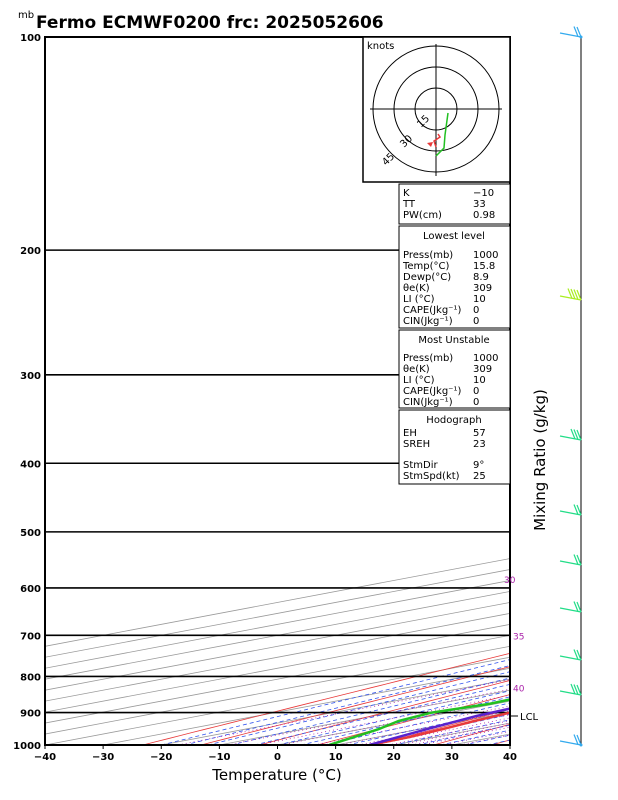 The height and width of the screenshot is (800, 618). What do you see at coordinates (510, 581) in the screenshot?
I see `theta-e-label: 30` at bounding box center [510, 581].